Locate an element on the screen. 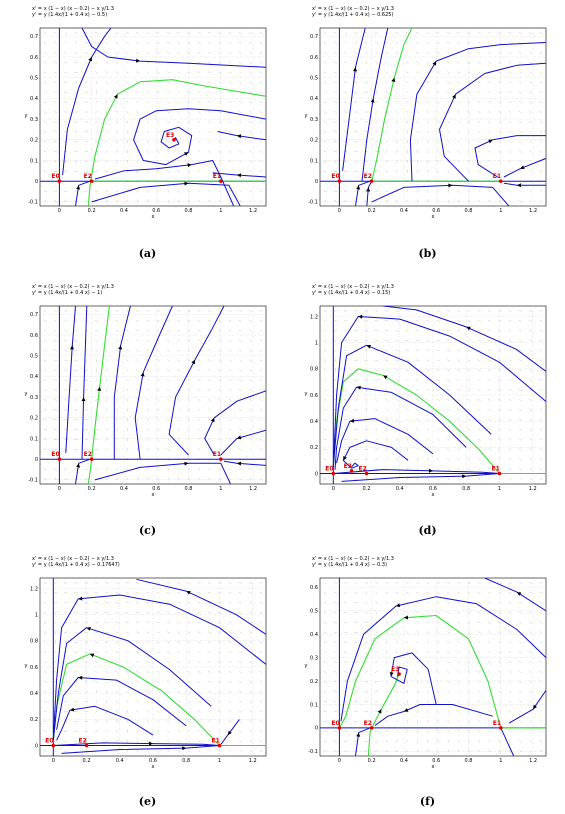 The image size is (565, 814). x-tick-label: 1.2 is located at coordinates (253, 211).